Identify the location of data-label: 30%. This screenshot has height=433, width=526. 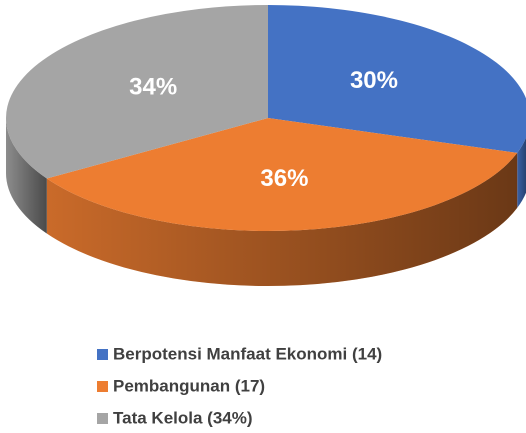
(374, 80).